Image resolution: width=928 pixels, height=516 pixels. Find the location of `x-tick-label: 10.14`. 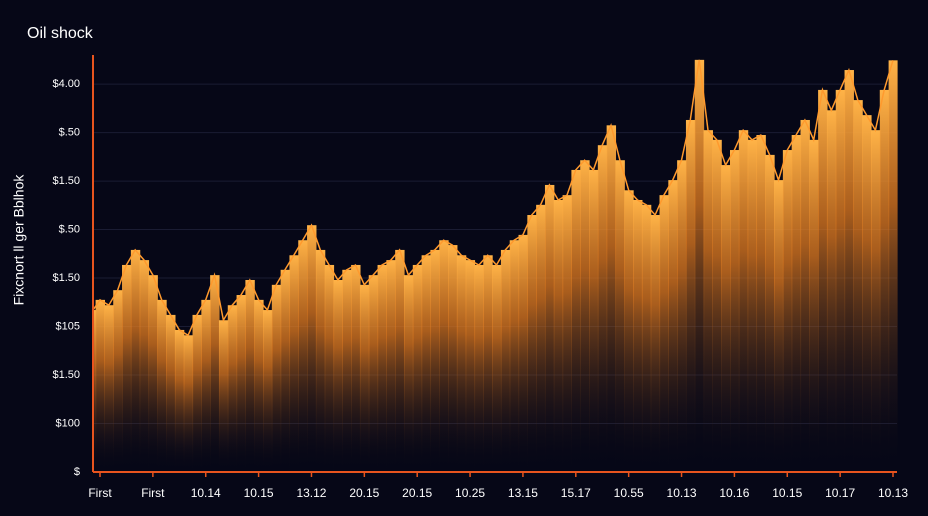

x-tick-label: 10.14 is located at coordinates (206, 493).